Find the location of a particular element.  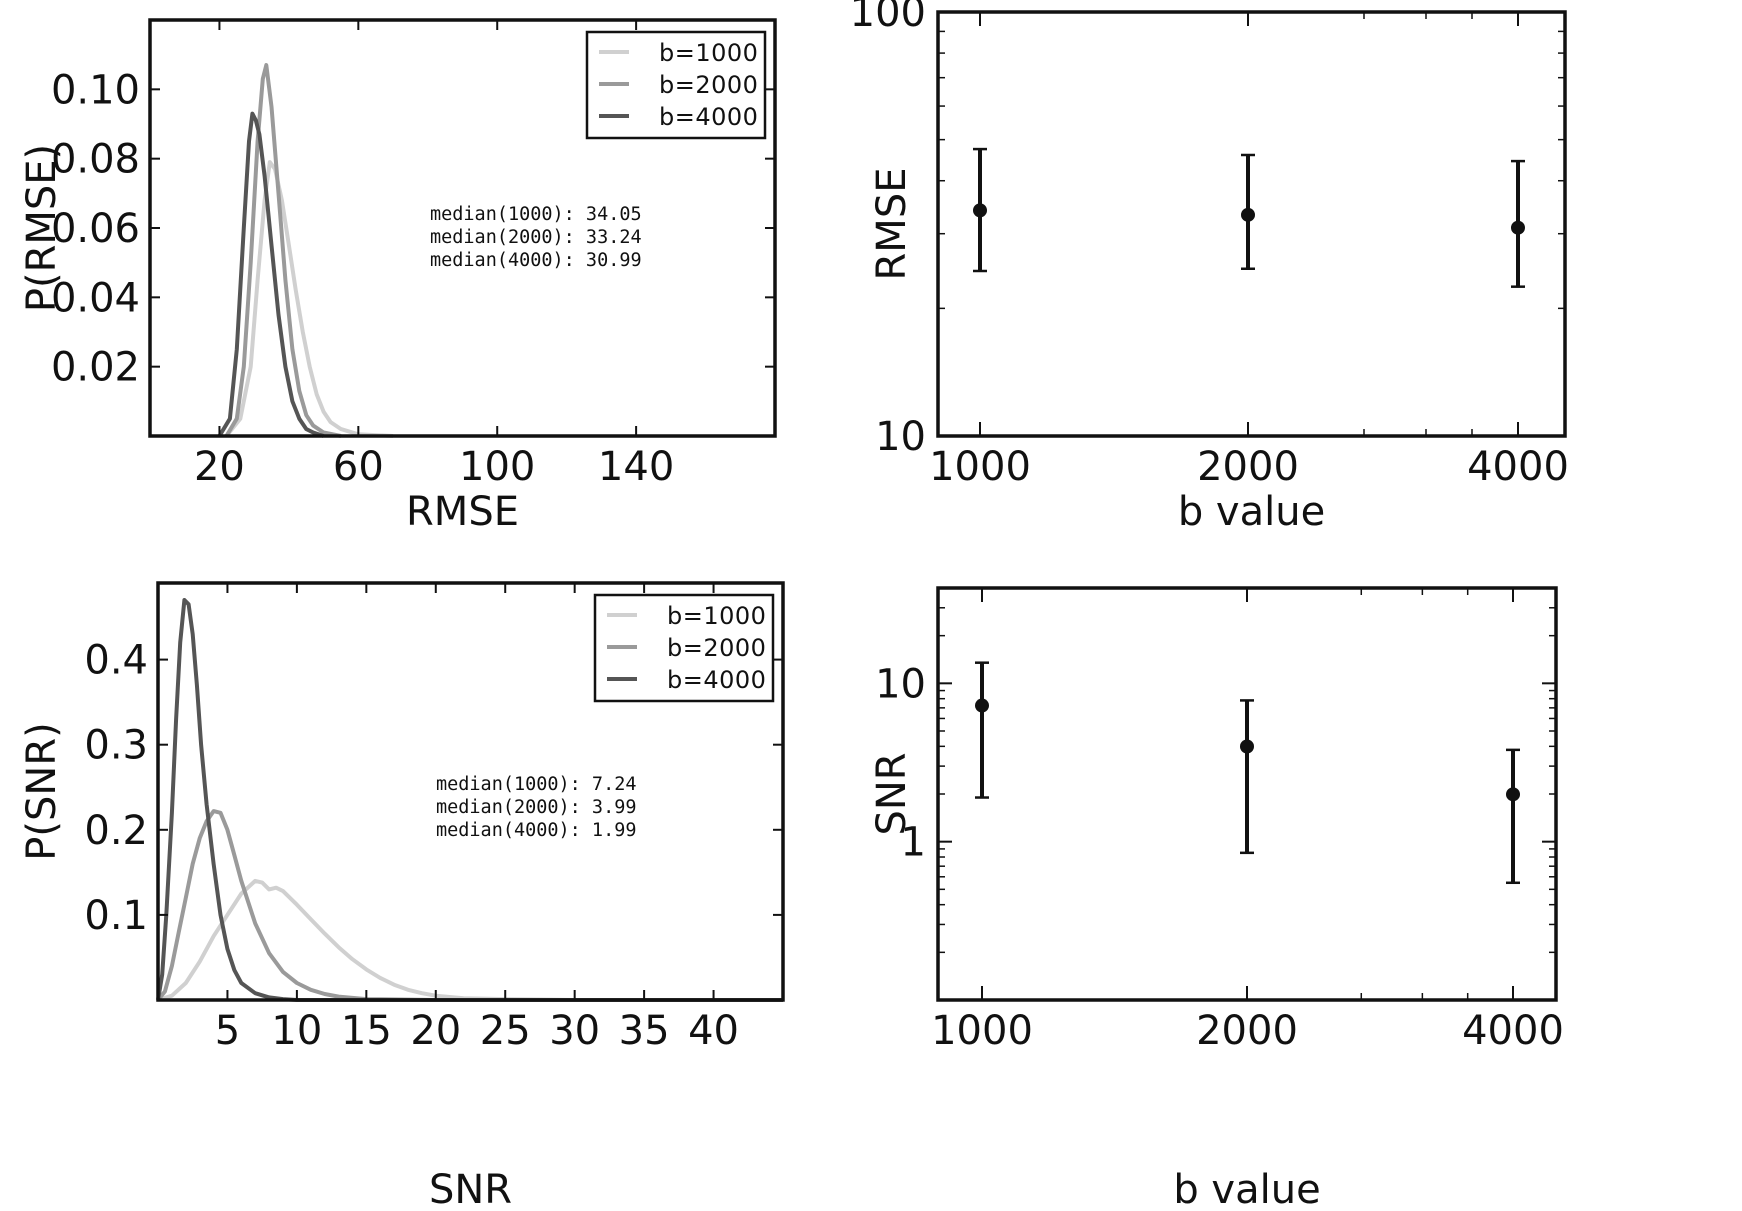

y-tick-label: 1 is located at coordinates (913, 843).